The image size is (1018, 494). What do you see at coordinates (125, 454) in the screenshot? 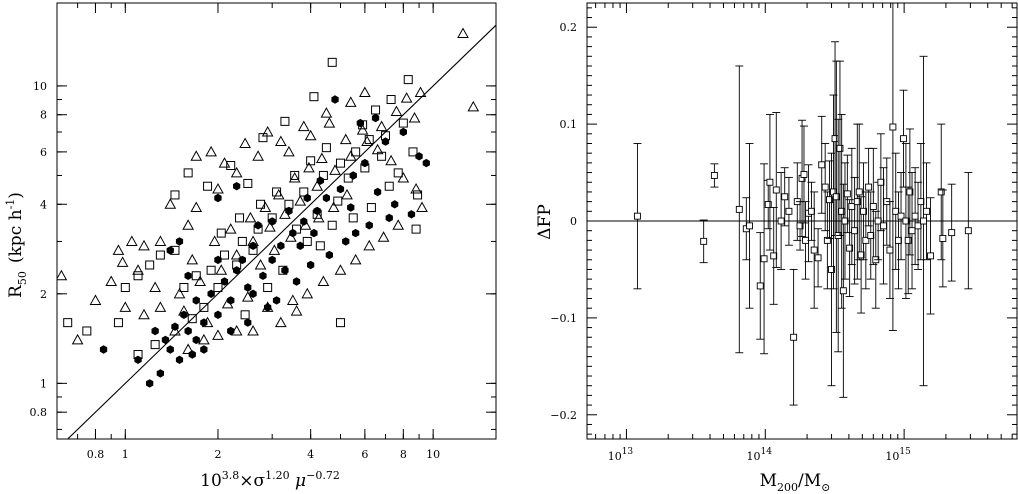
I see `x-tick-label: 1` at bounding box center [125, 454].